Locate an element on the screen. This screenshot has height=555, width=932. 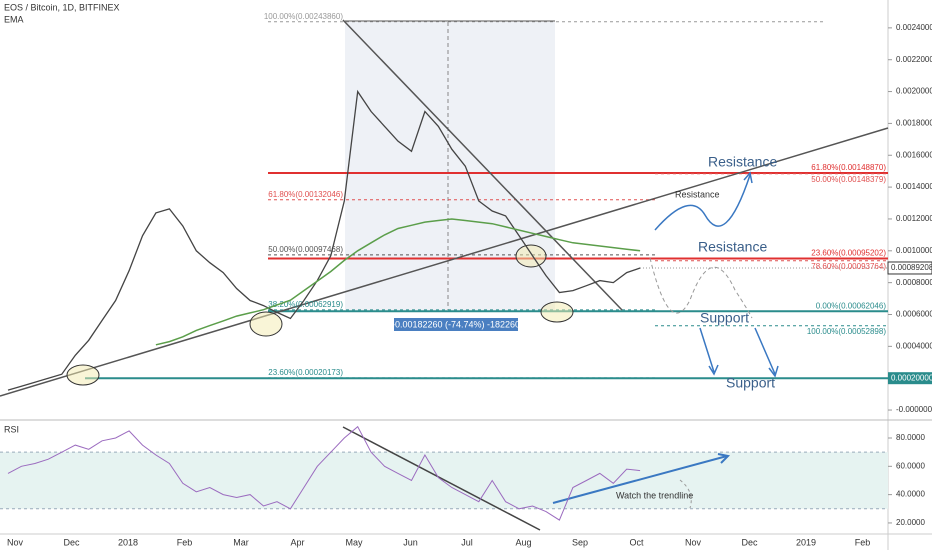
price-label: 0.00020000 is located at coordinates (911, 377).